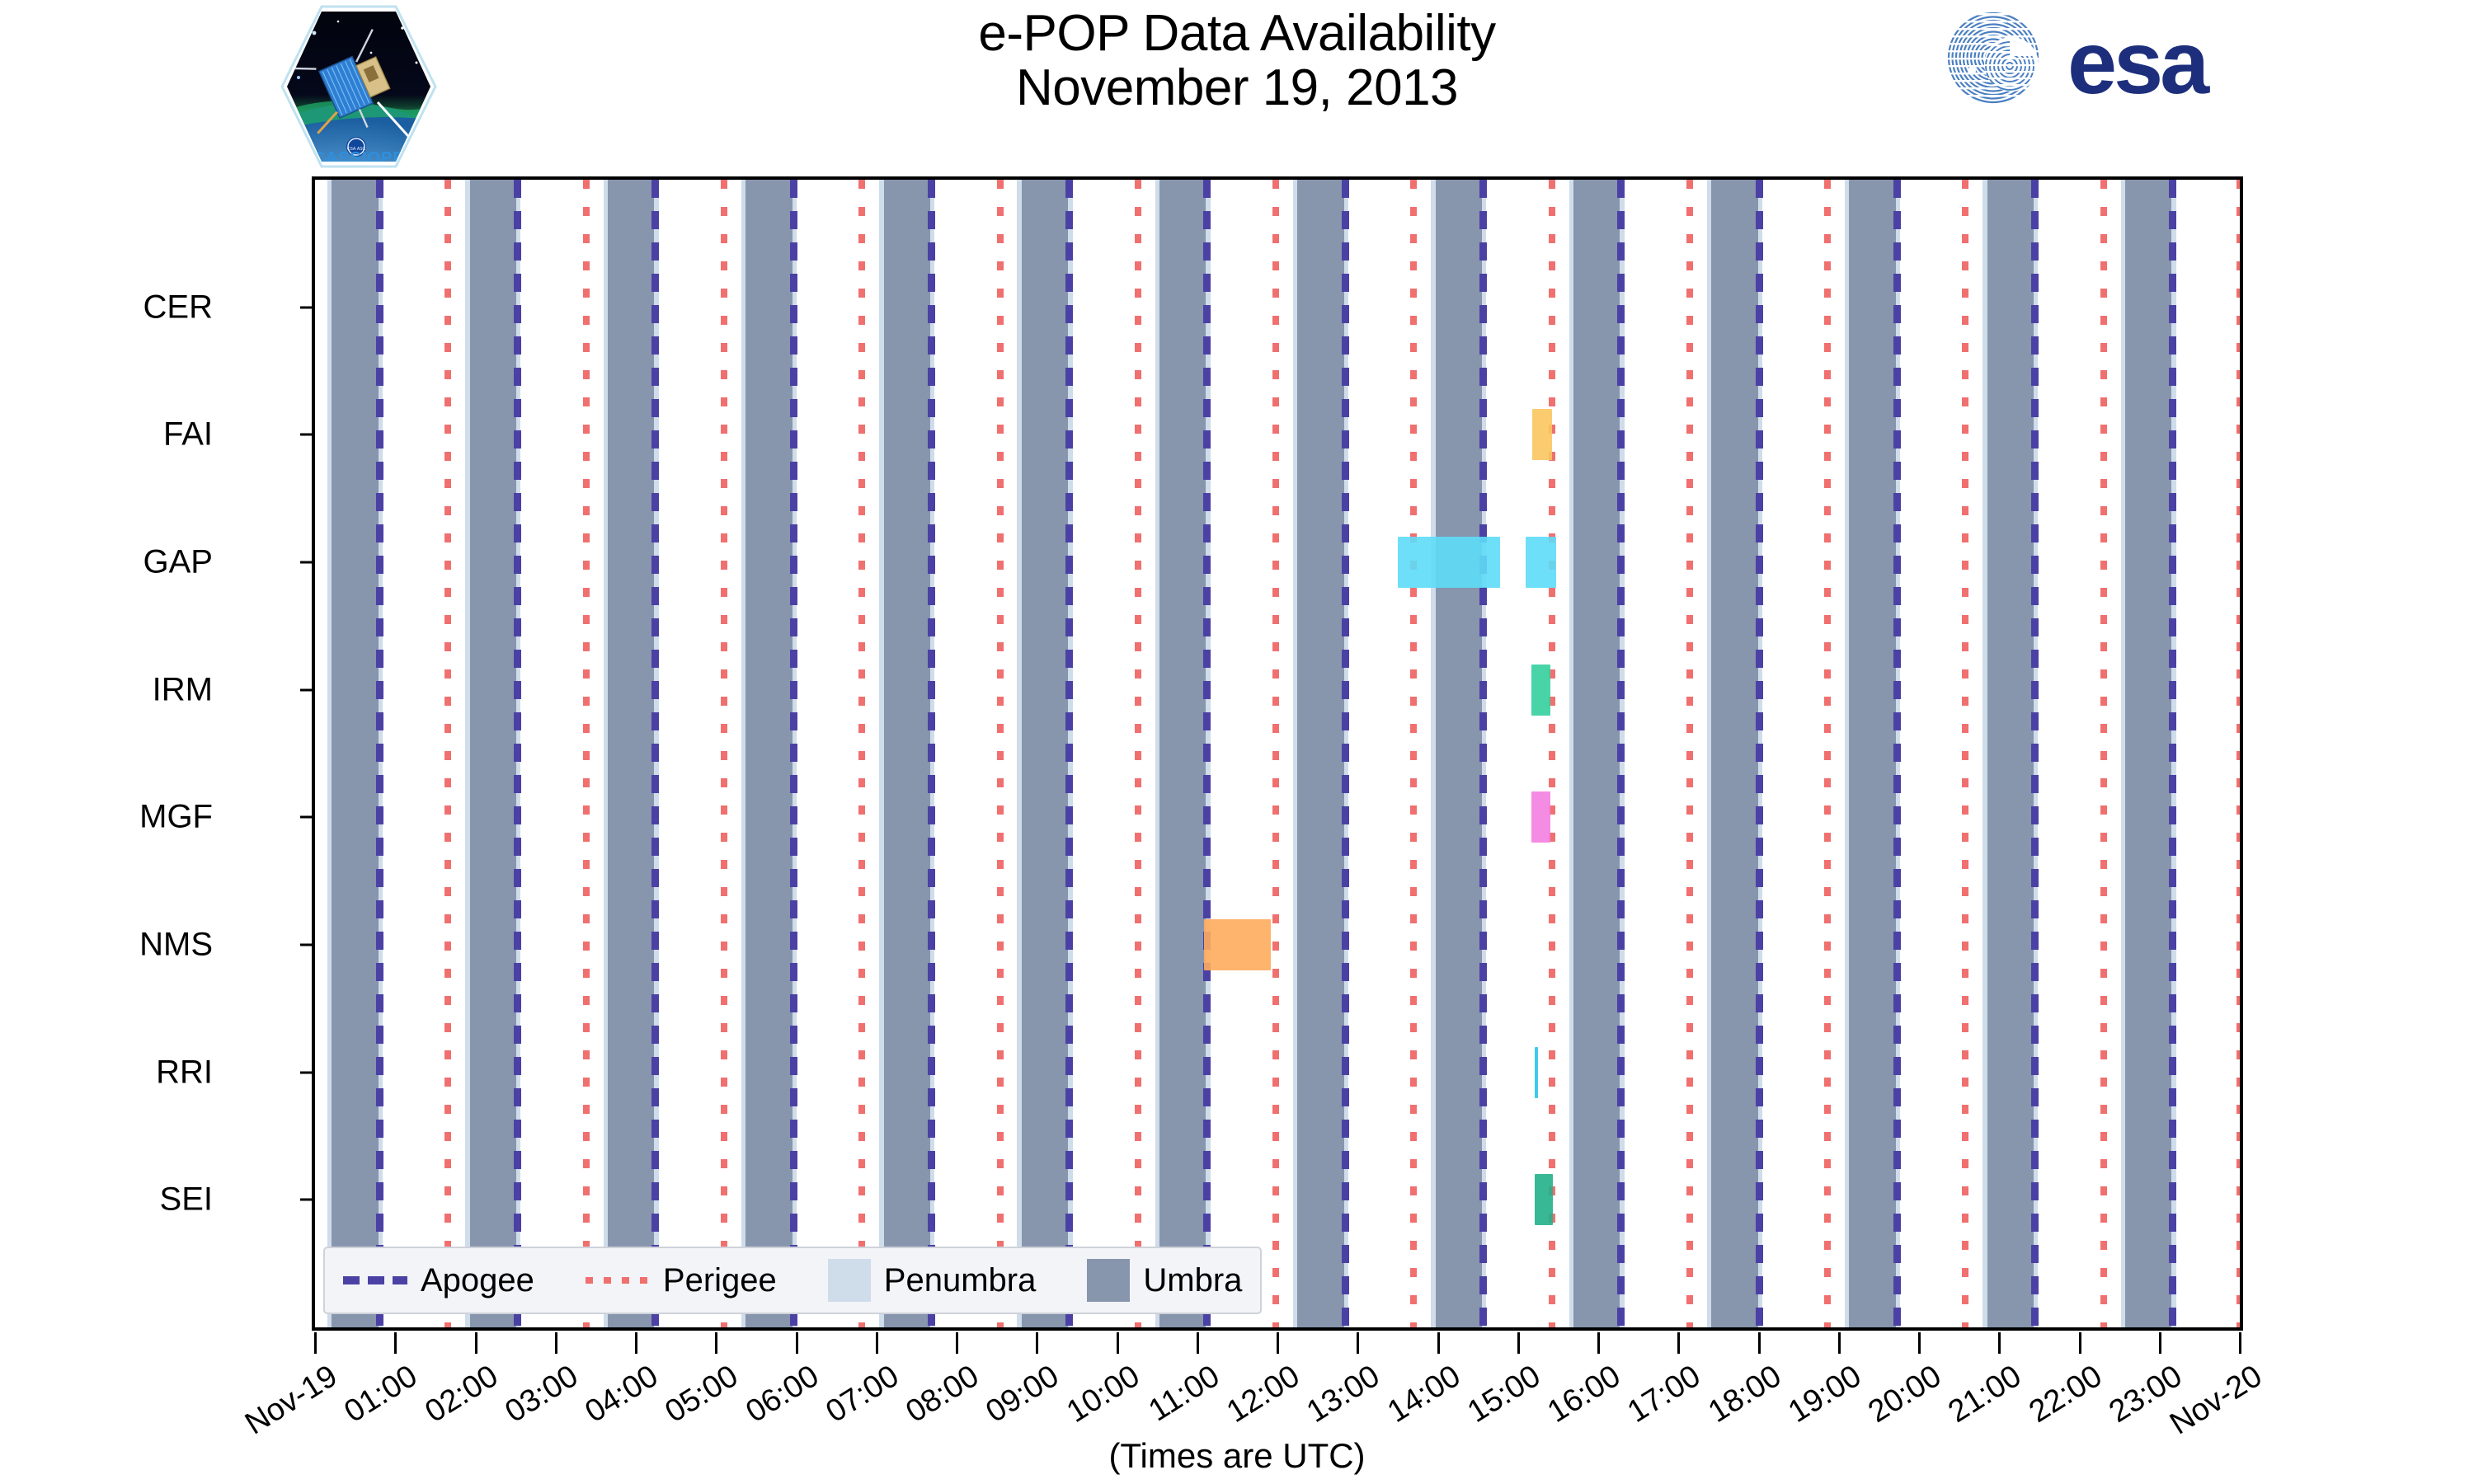  What do you see at coordinates (1237, 1455) in the screenshot?
I see `x-axis-title: (Times are UTC)` at bounding box center [1237, 1455].